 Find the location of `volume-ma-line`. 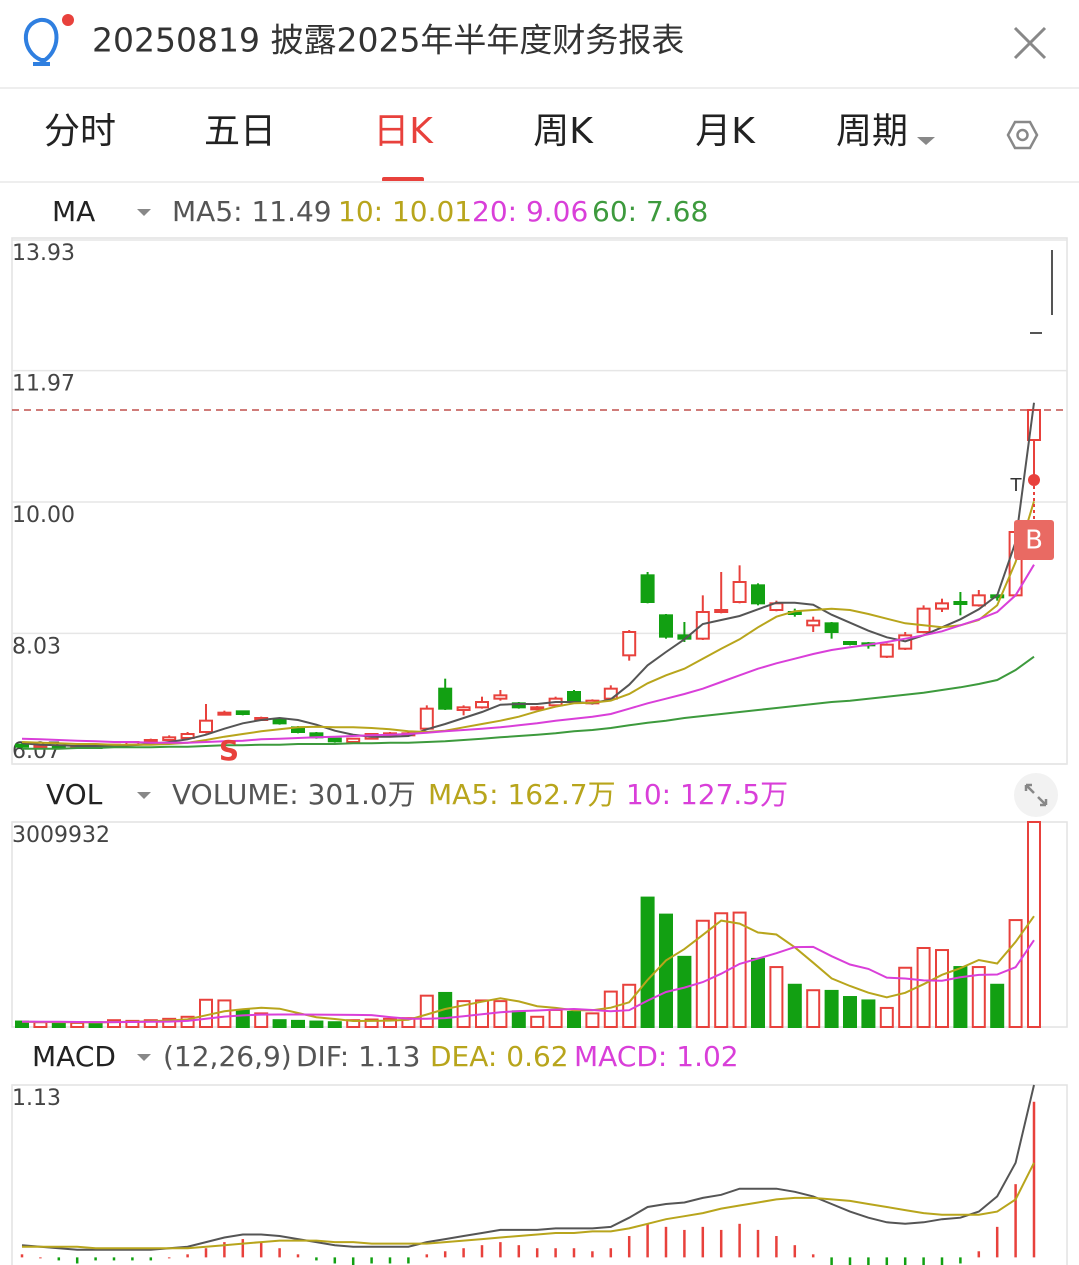

volume-ma-line is located at coordinates (528, 969).